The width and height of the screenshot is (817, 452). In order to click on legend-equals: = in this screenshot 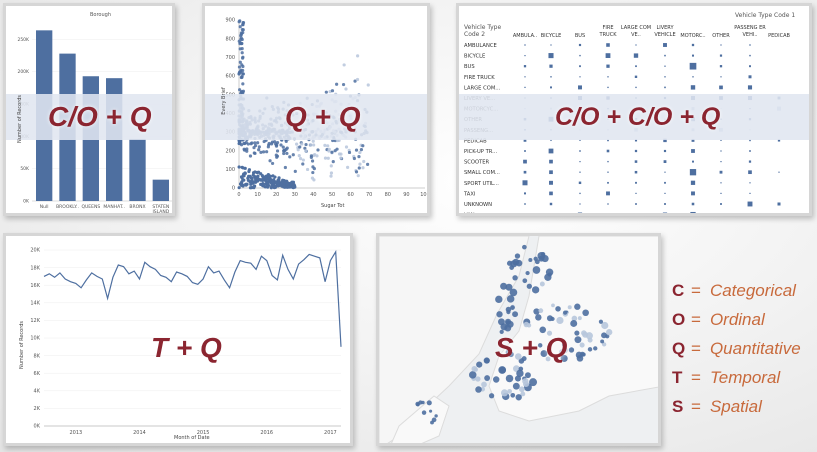, I will do `click(696, 377)`.